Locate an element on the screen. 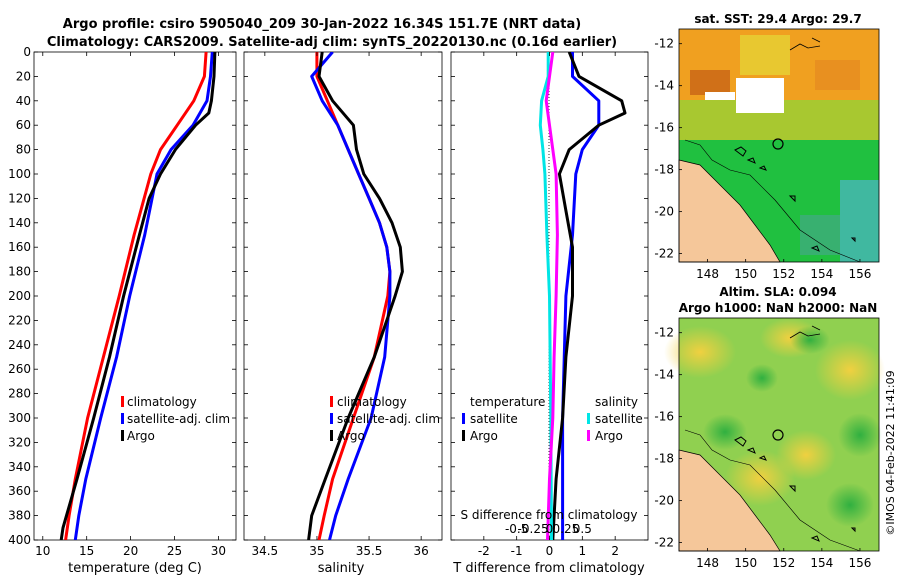 Image resolution: width=900 pixels, height=580 pixels. x-tick-label: 25 is located at coordinates (174, 551).